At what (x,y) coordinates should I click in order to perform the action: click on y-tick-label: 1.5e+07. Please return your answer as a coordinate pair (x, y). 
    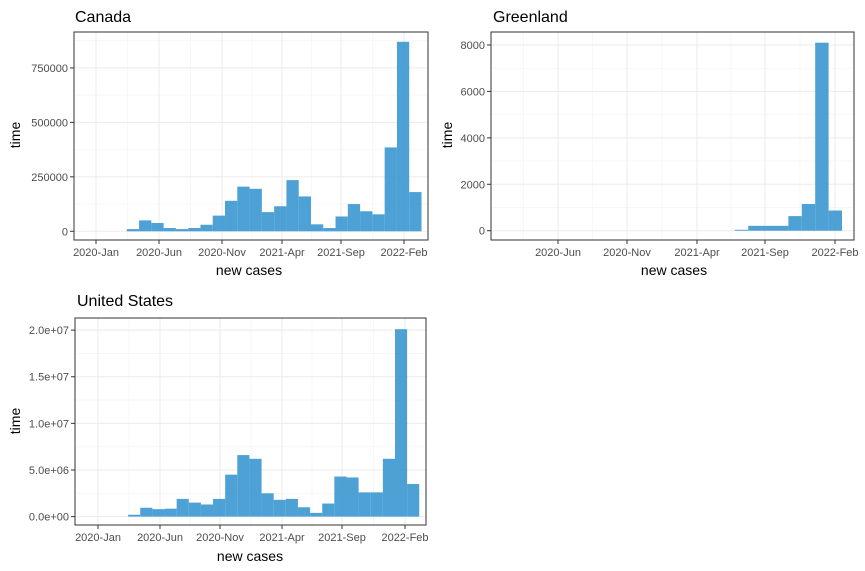
    Looking at the image, I should click on (49, 378).